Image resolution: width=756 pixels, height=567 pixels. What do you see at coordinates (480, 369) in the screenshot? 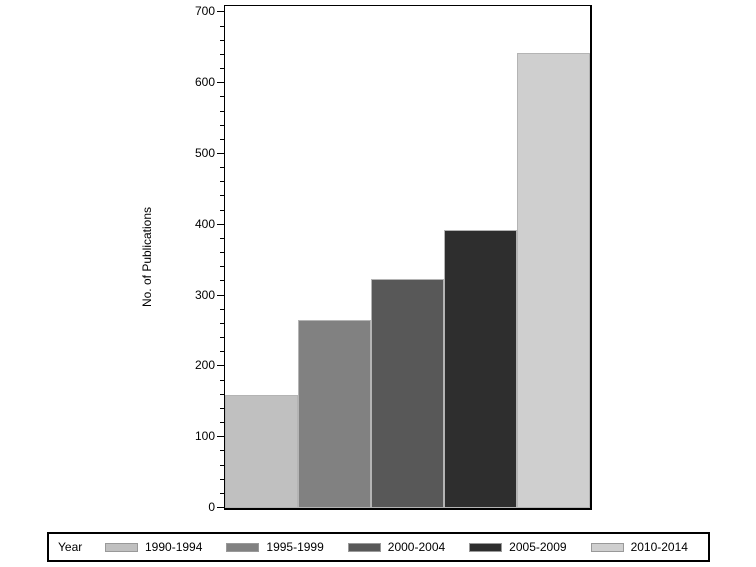
I see `bar-2005-2009` at bounding box center [480, 369].